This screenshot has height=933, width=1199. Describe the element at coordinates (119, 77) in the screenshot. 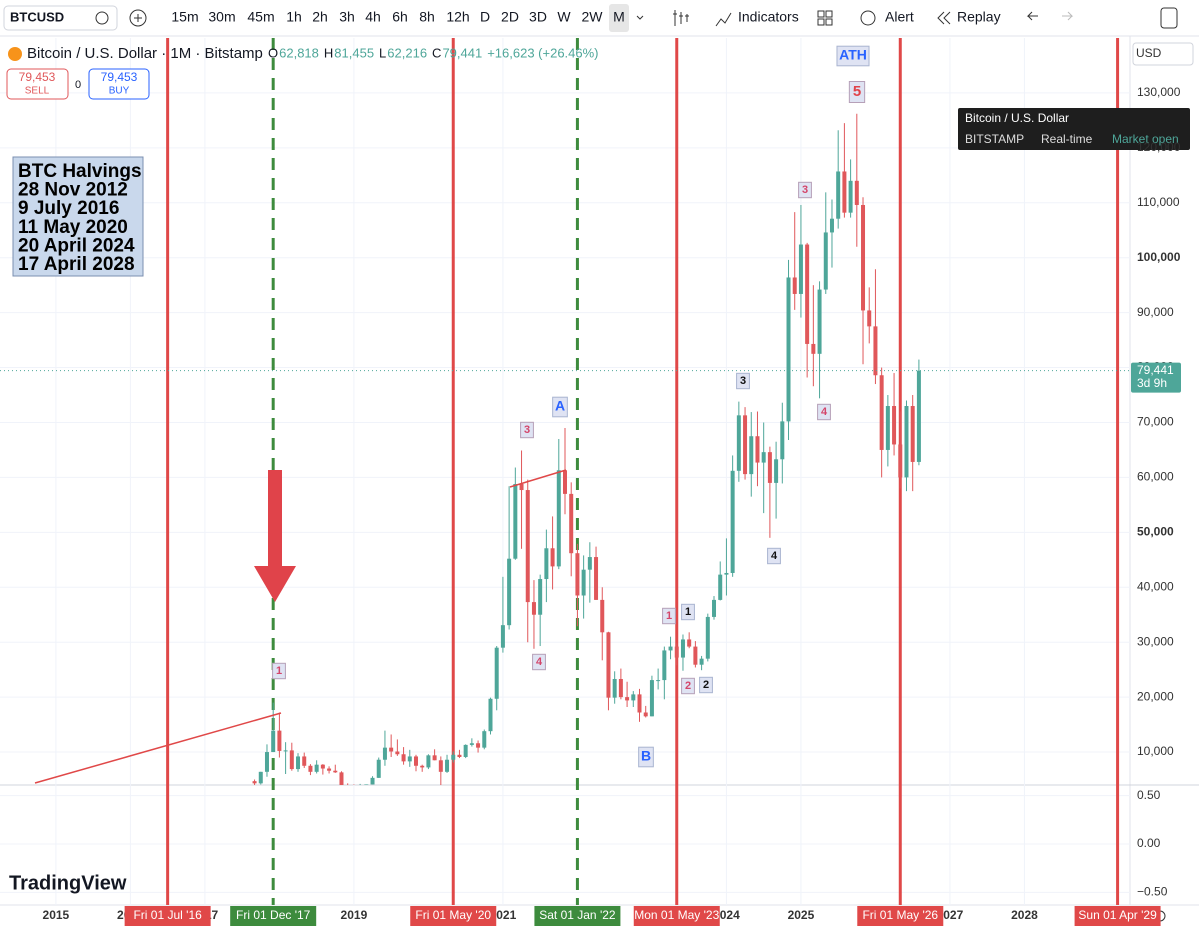

I see `buy-price: 79,453` at that location.